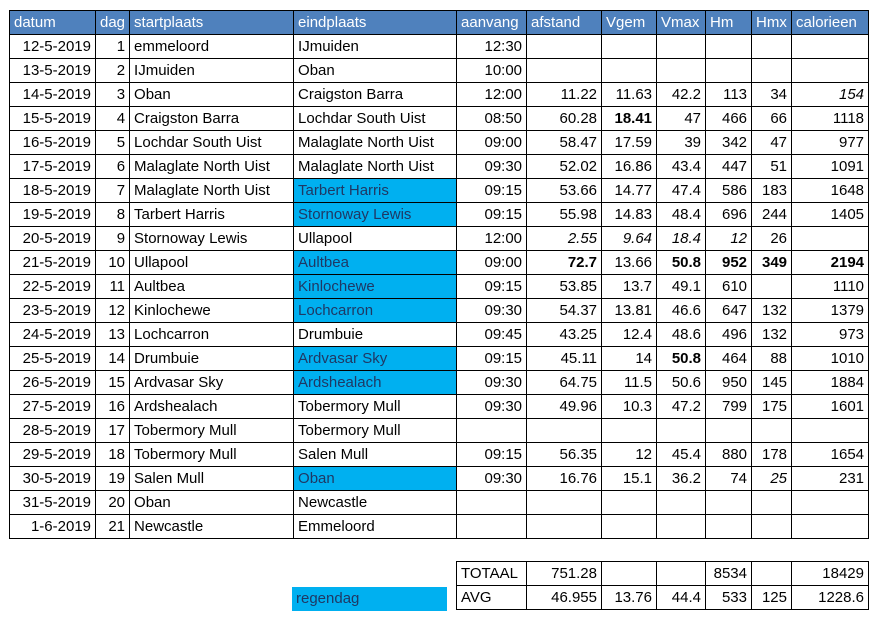  Describe the element at coordinates (52, 454) in the screenshot. I see `cell-datum: 29-5-2019` at that location.